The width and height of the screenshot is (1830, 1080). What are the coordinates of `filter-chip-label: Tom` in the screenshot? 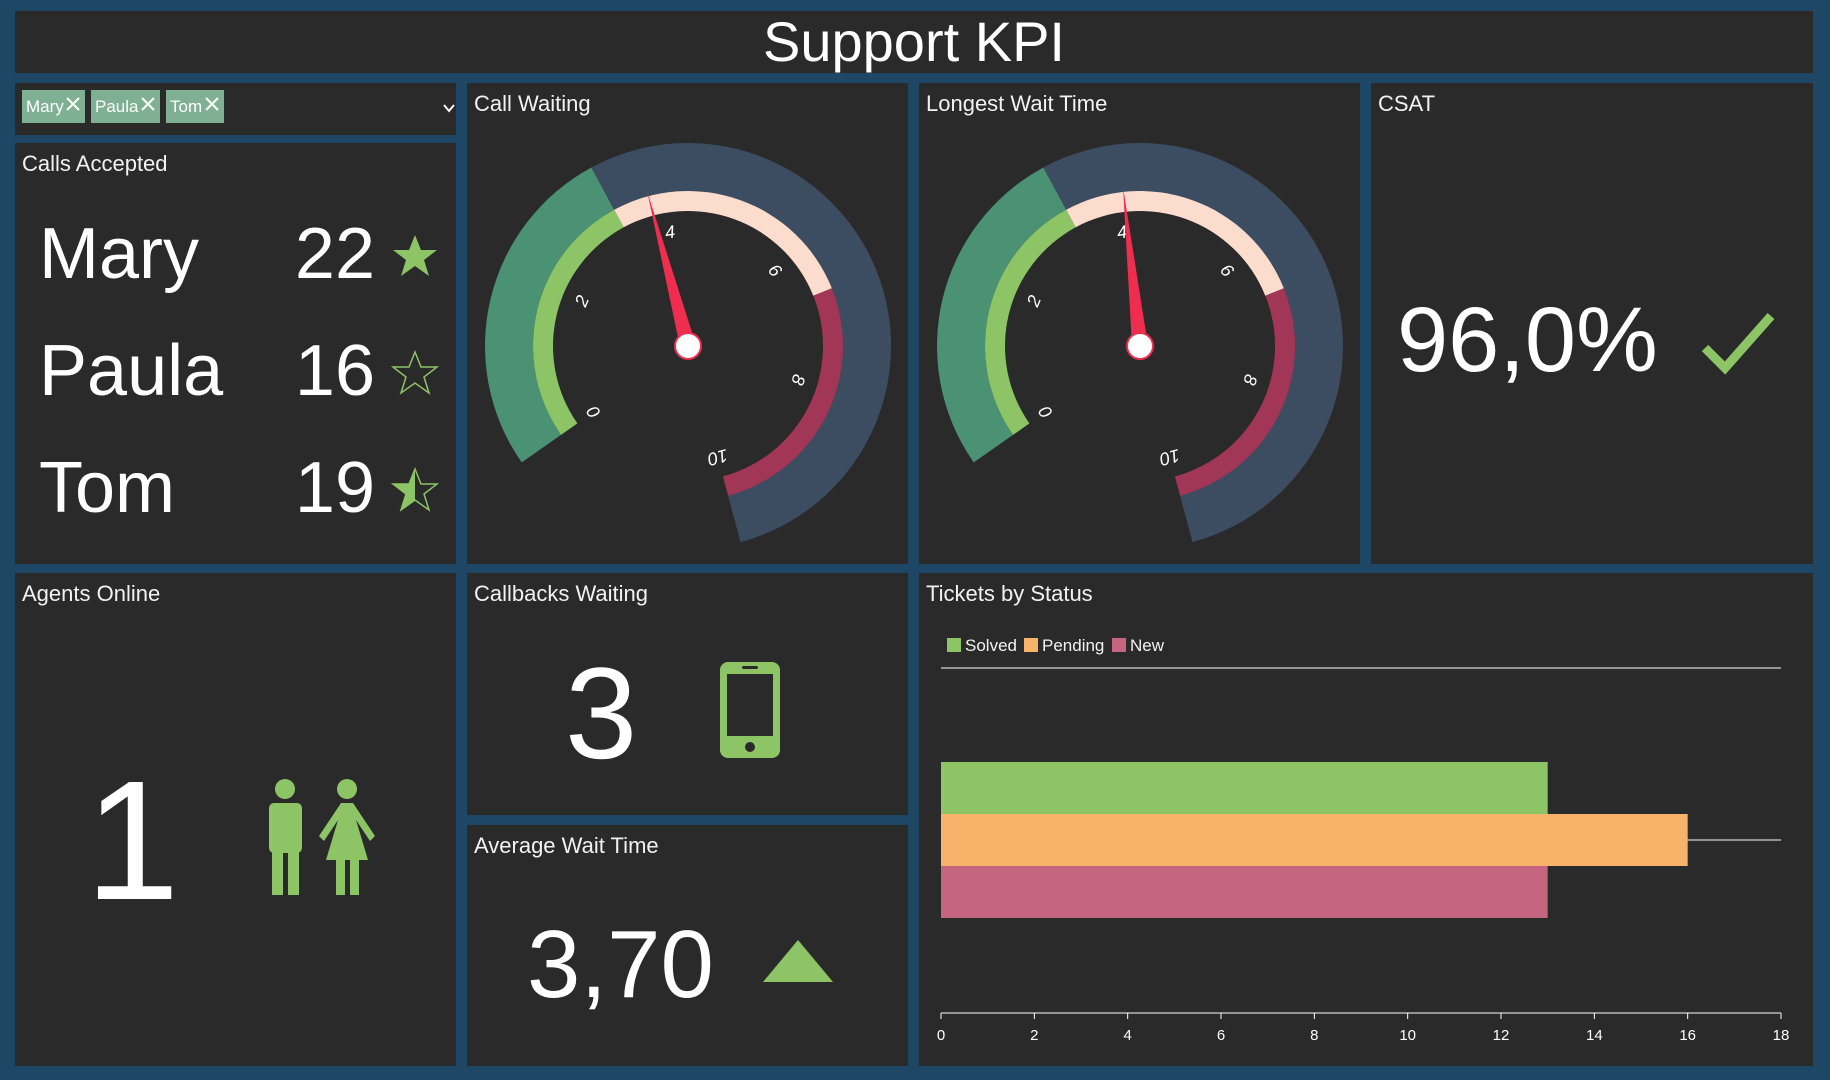 It's located at (186, 106).